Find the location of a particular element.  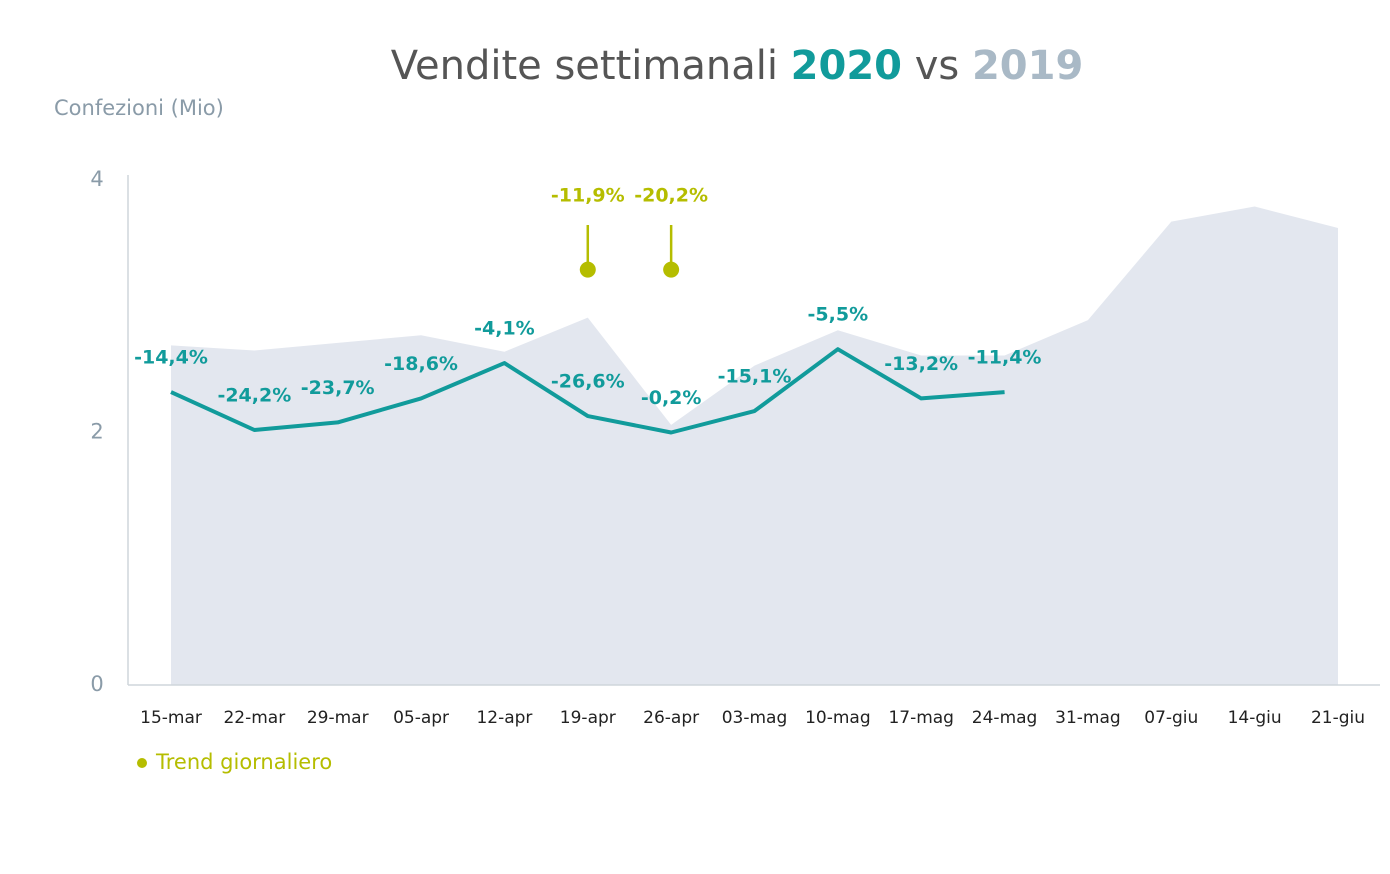

x-tick-label: 17-mag is located at coordinates (921, 718).